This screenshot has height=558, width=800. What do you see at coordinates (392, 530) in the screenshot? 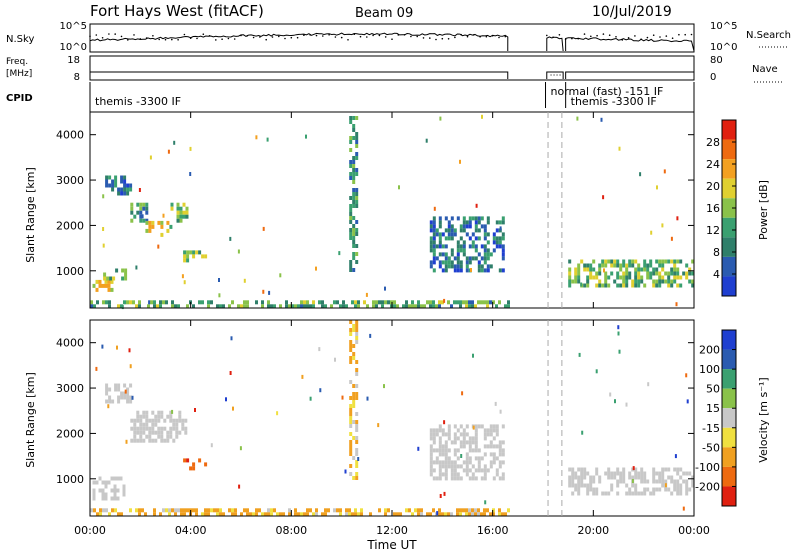
I see `x-tick-label: 12:00` at bounding box center [392, 530].